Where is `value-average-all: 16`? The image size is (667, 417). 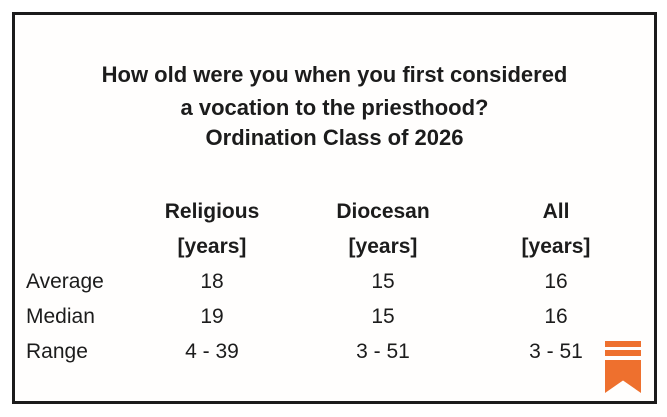
value-average-all: 16 is located at coordinates (556, 281).